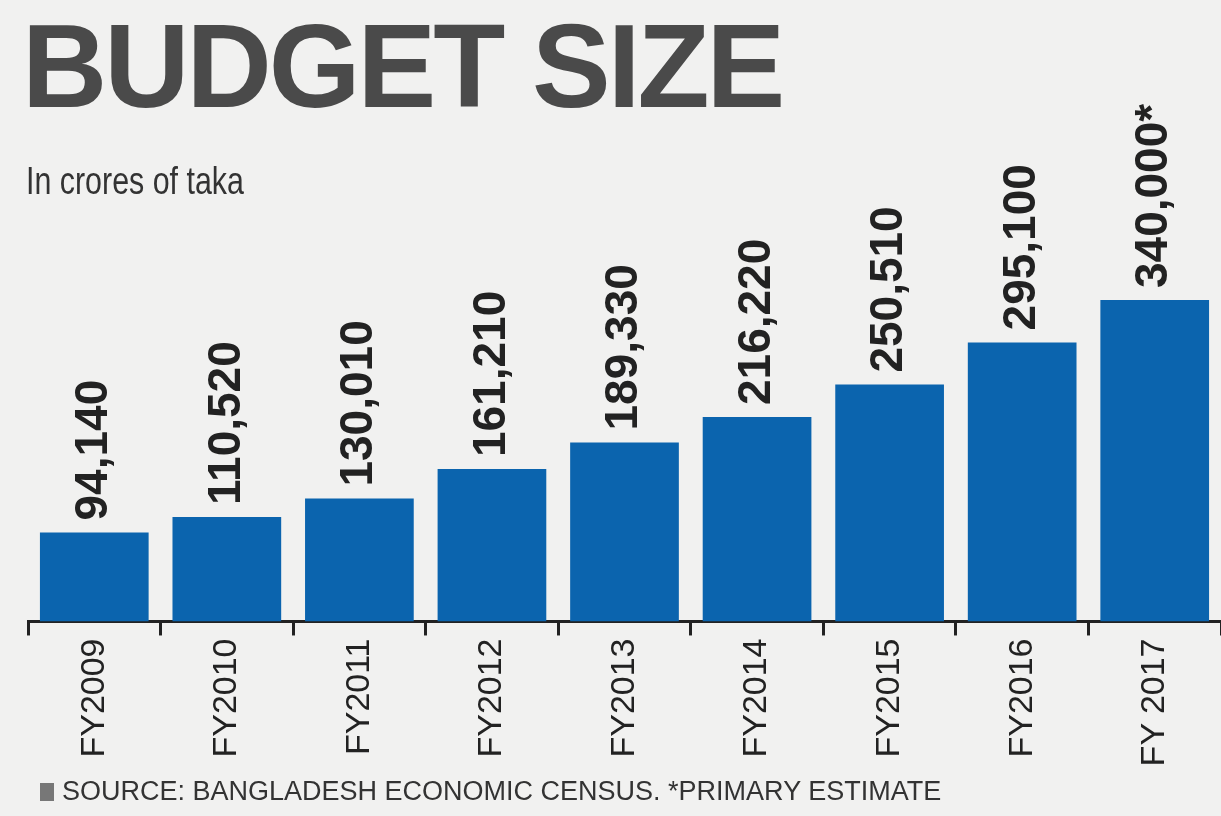 The height and width of the screenshot is (816, 1221). Describe the element at coordinates (502, 791) in the screenshot. I see `source-note: SOURCE: BANGLADESH ECONOMIC CENSUS. *PRIMARY ESTIMATE` at that location.